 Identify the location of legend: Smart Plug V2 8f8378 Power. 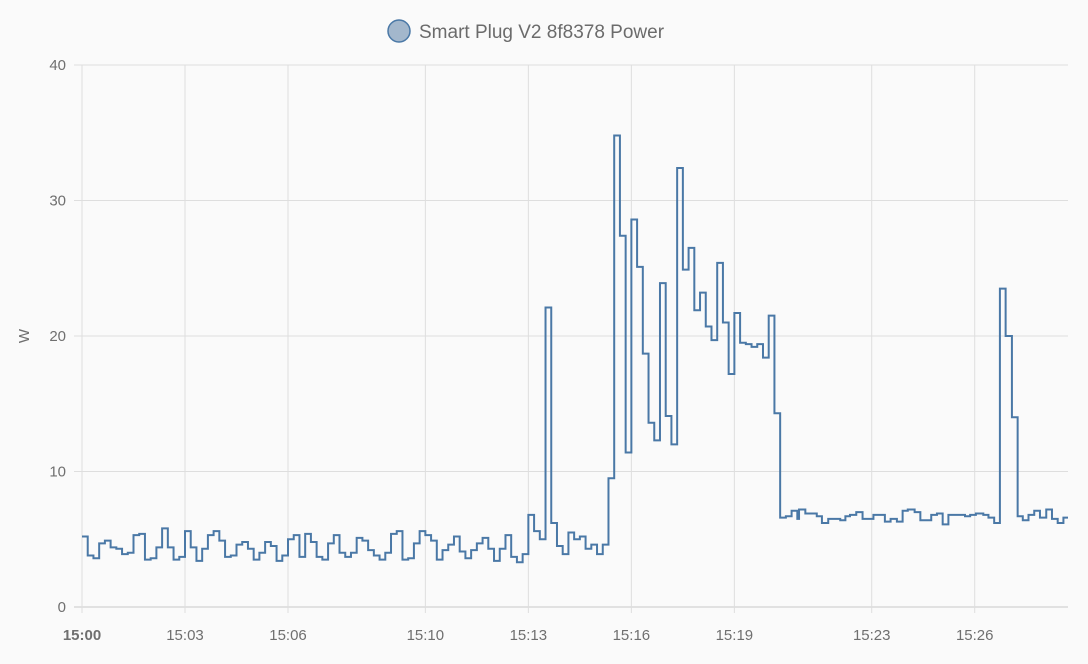
(526, 31).